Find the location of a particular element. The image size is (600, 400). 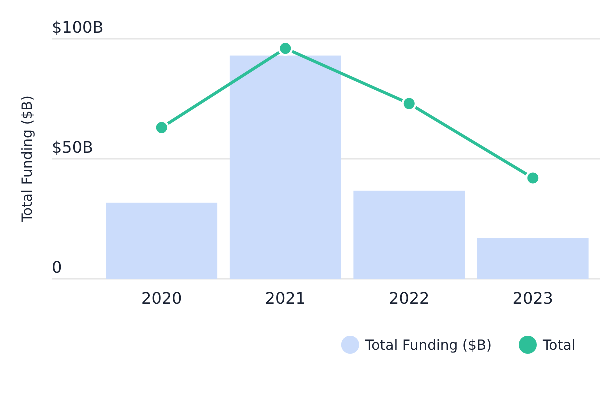

x-tick-label: 2020 is located at coordinates (162, 298).